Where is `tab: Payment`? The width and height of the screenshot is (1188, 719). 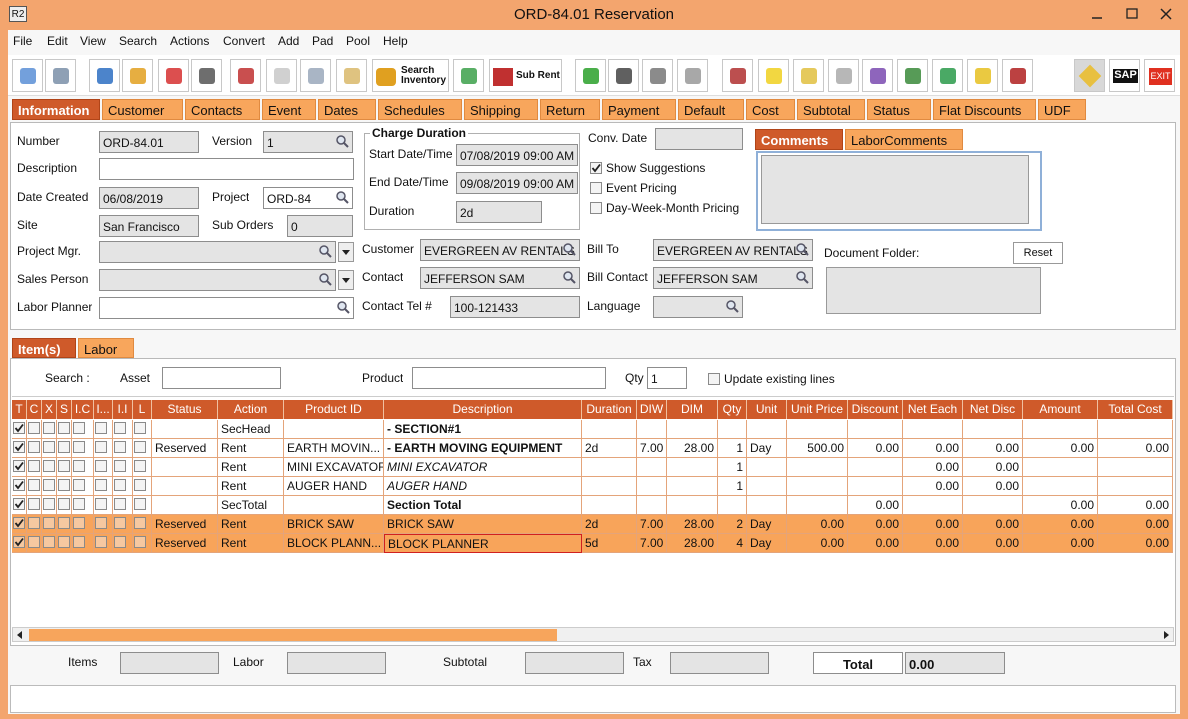 tab: Payment is located at coordinates (639, 109).